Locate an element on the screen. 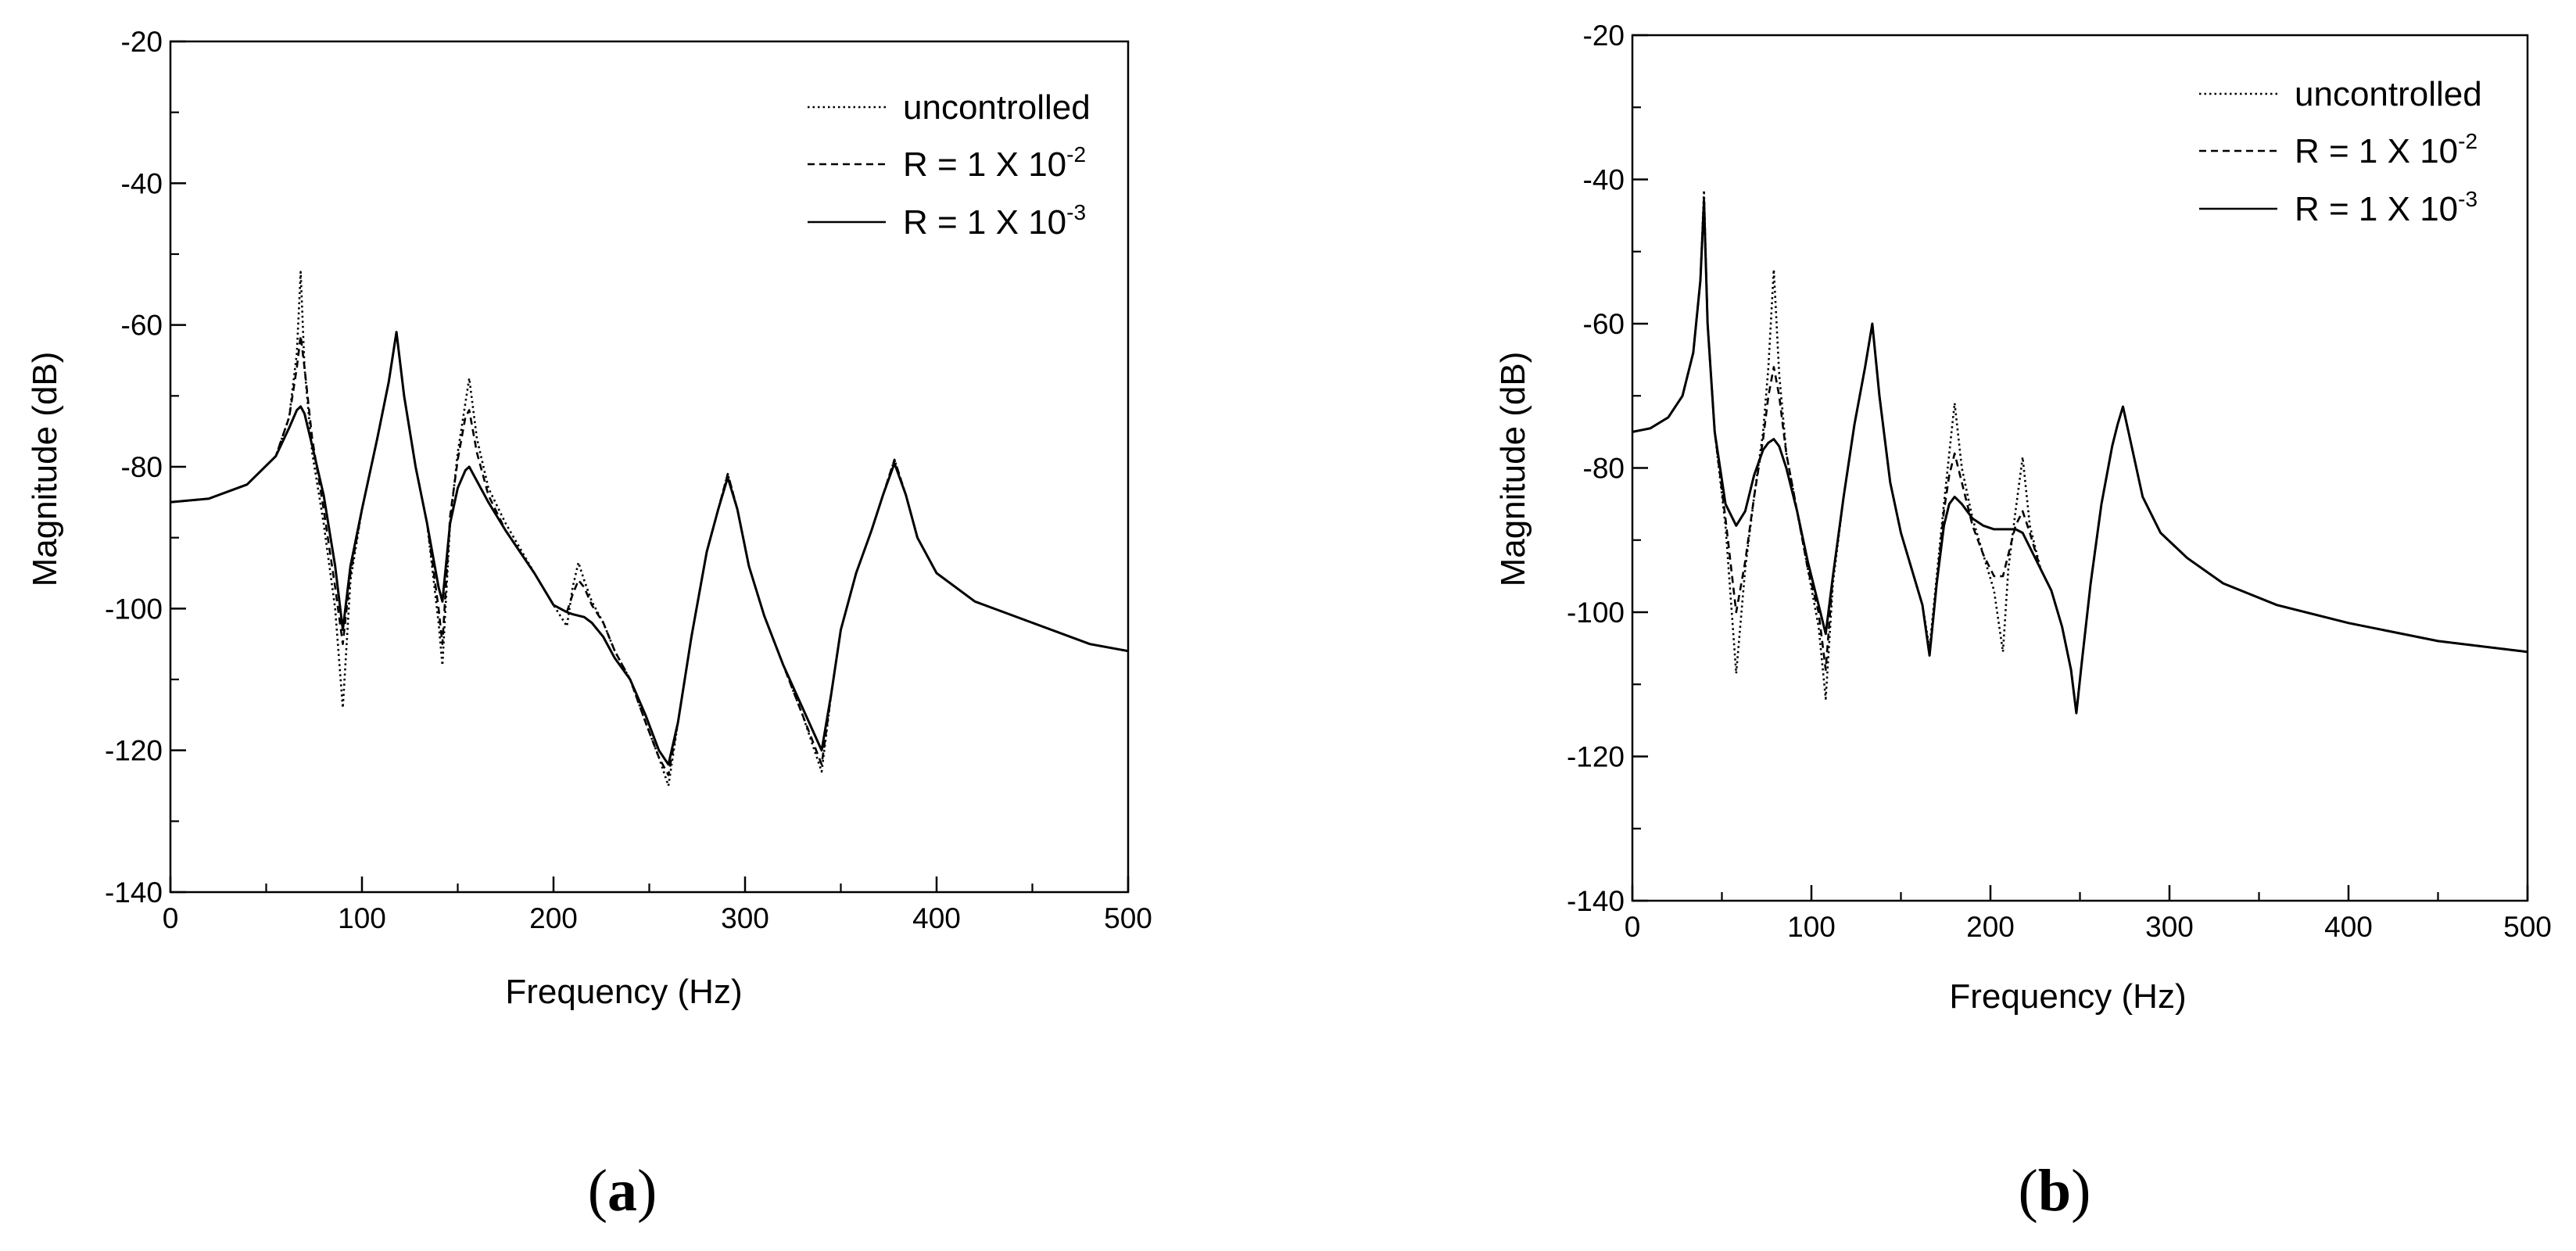 This screenshot has width=2576, height=1251. panel-b-y-axis-title: Magnitude (dB) is located at coordinates (1513, 469).